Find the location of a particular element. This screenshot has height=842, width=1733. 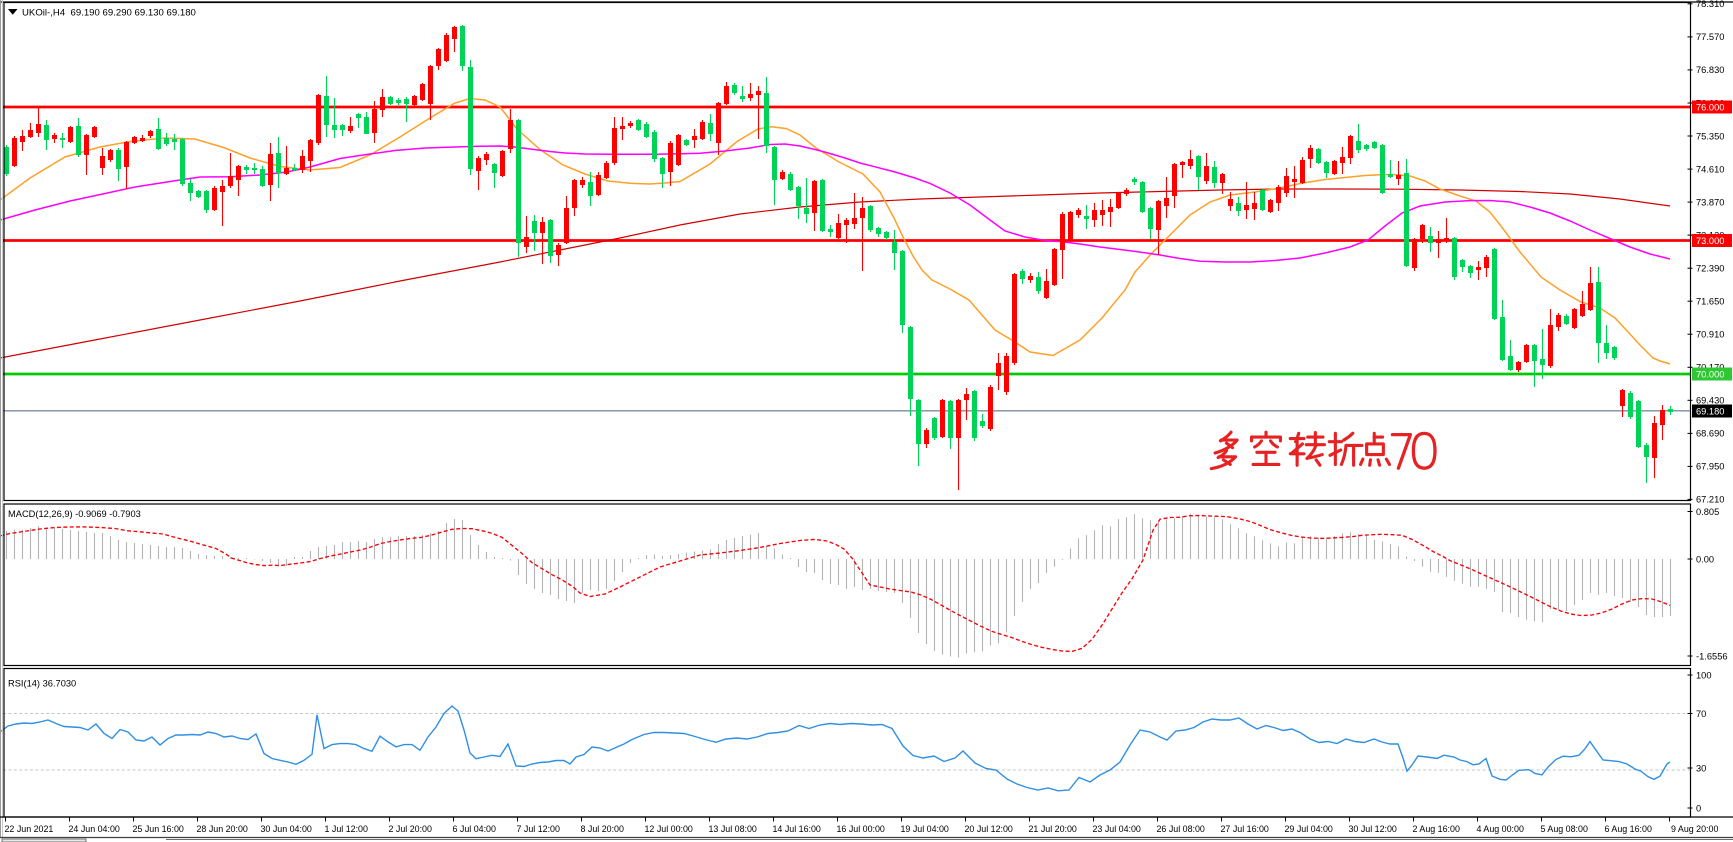

svg-text: 4 Aug 00:00 is located at coordinates (1500, 829).